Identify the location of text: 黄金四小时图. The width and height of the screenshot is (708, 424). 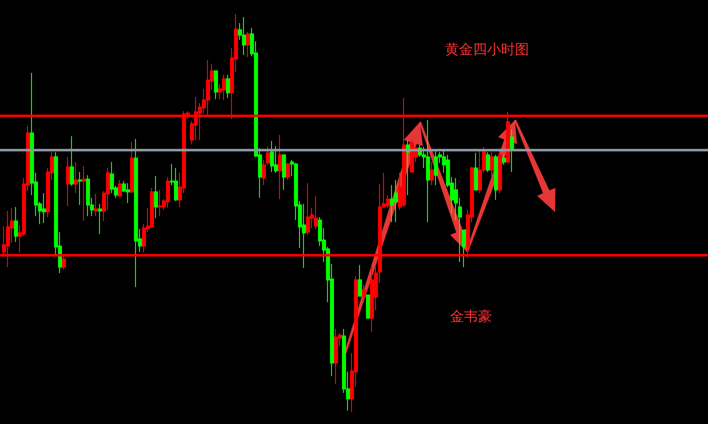
(487, 50).